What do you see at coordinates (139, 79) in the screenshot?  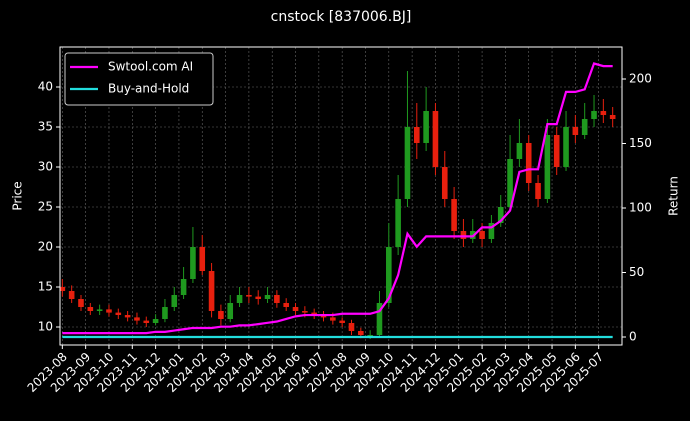 I see `legend-box` at bounding box center [139, 79].